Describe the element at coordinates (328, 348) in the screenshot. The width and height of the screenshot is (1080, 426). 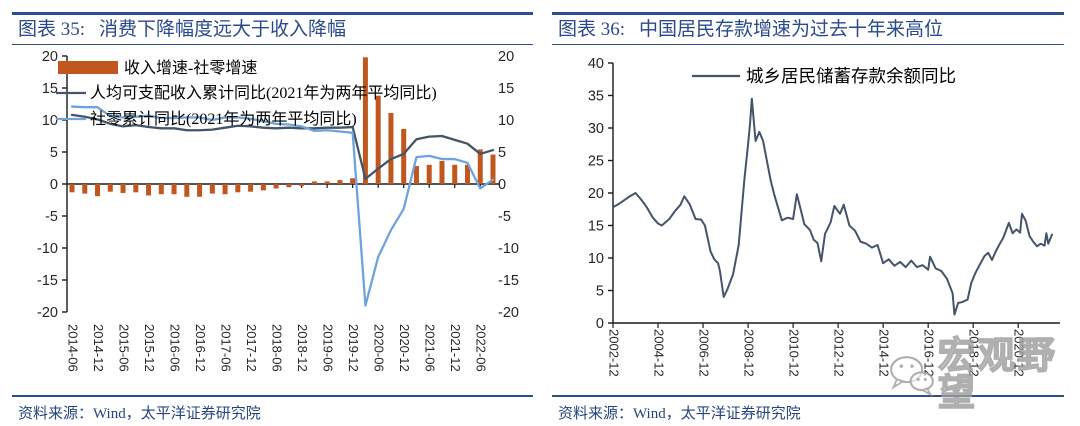
I see `svg-text: 2019-06` at that location.